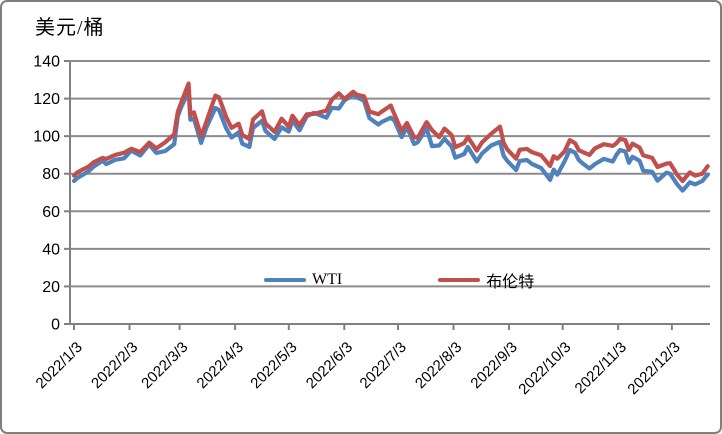 This screenshot has width=722, height=434. Describe the element at coordinates (459, 280) in the screenshot. I see `brent-line-swatch` at that location.